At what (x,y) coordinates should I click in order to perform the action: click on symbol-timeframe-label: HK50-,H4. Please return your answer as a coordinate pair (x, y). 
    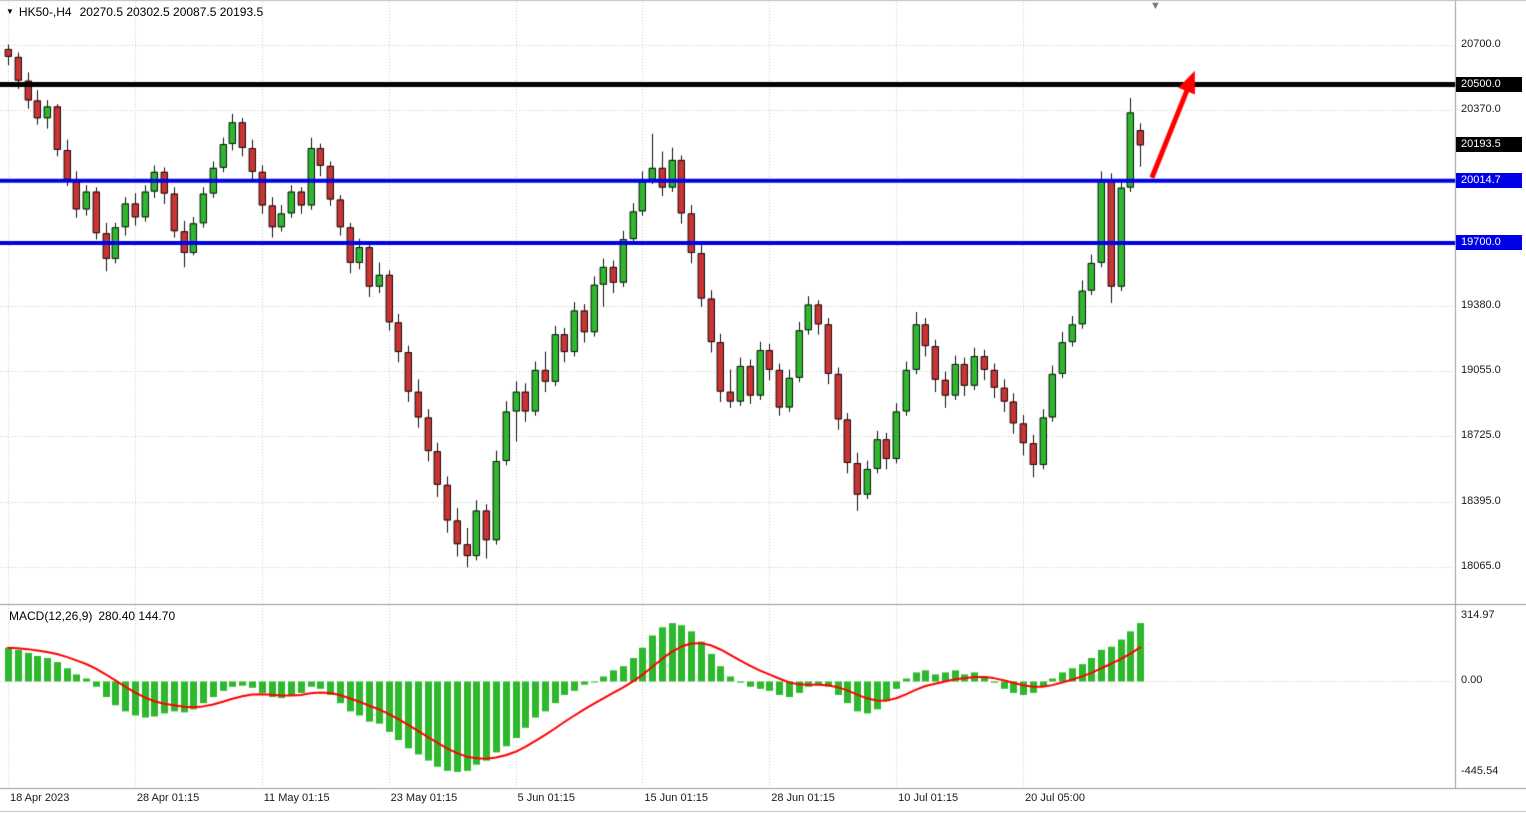
    Looking at the image, I should click on (45, 12).